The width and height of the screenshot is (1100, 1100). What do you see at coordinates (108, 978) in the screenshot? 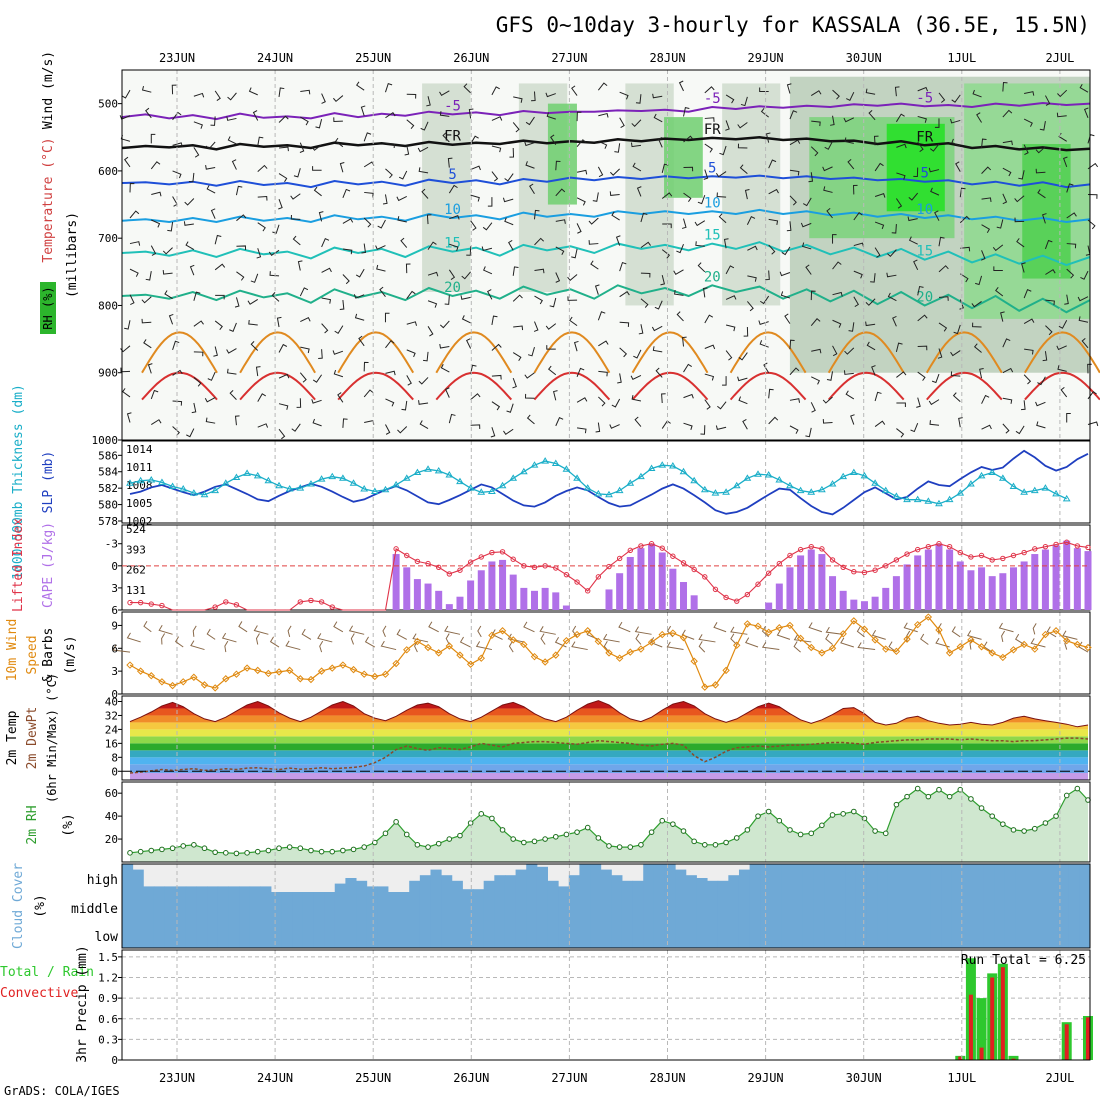
I see `y-tick-label: 1.2` at bounding box center [108, 978].